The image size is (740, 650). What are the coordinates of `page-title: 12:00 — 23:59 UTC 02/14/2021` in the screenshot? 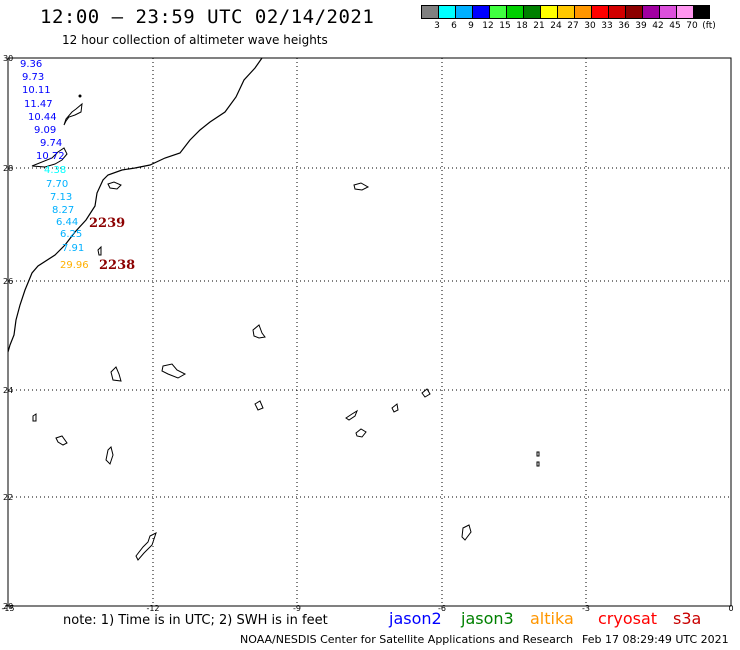 It's located at (207, 17).